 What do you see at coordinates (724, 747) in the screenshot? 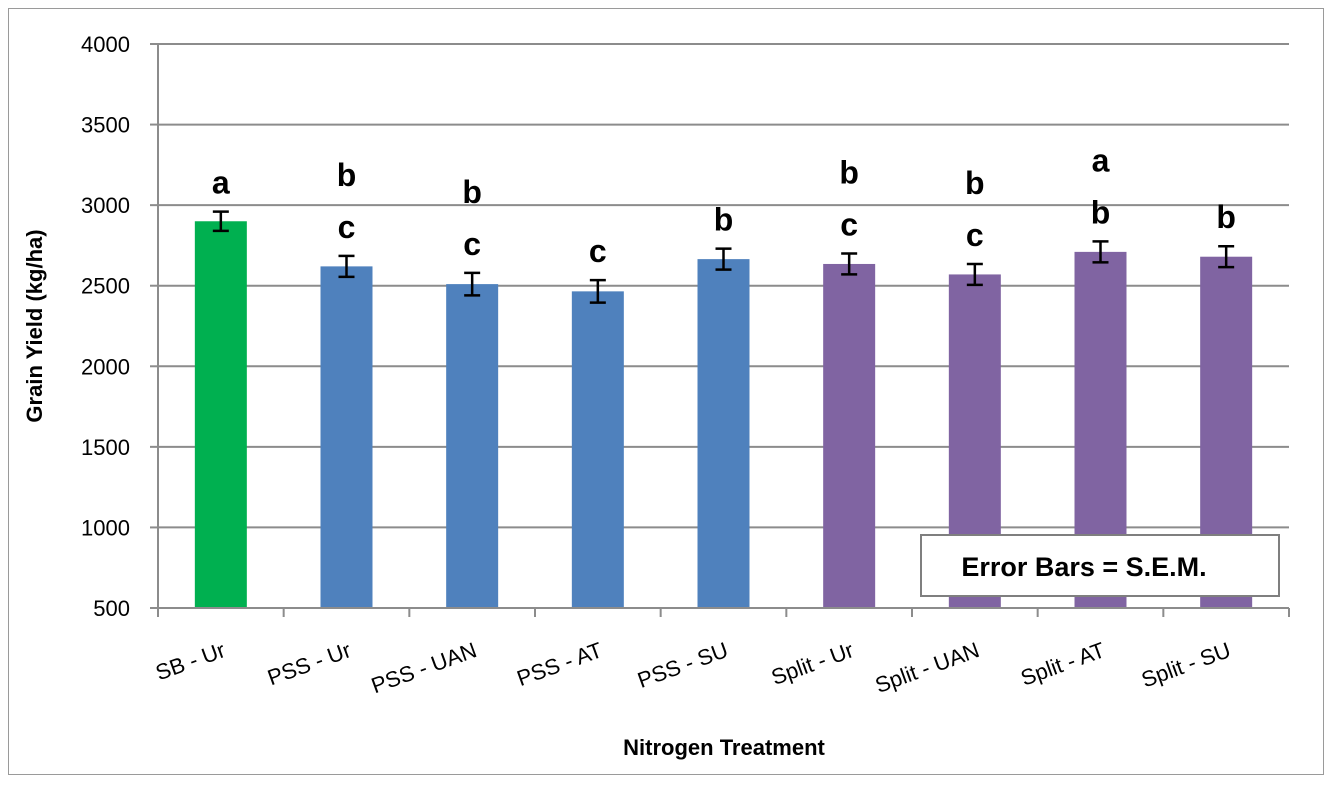
I see `x-axis-title: Nitrogen Treatment` at bounding box center [724, 747].